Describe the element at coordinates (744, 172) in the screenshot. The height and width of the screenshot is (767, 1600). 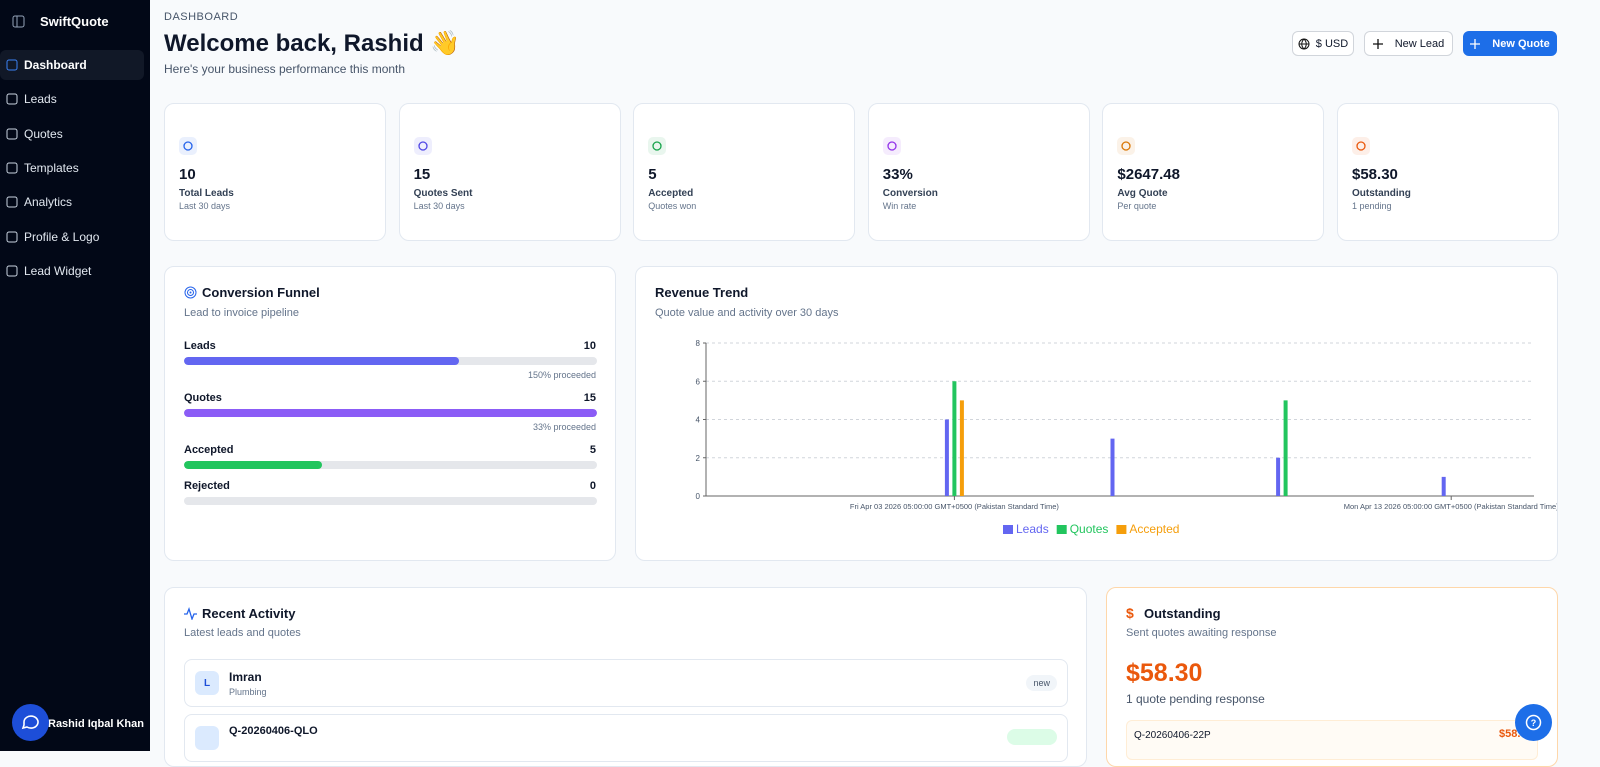
I see `stat-card: 5 Accepted Quotes won` at that location.